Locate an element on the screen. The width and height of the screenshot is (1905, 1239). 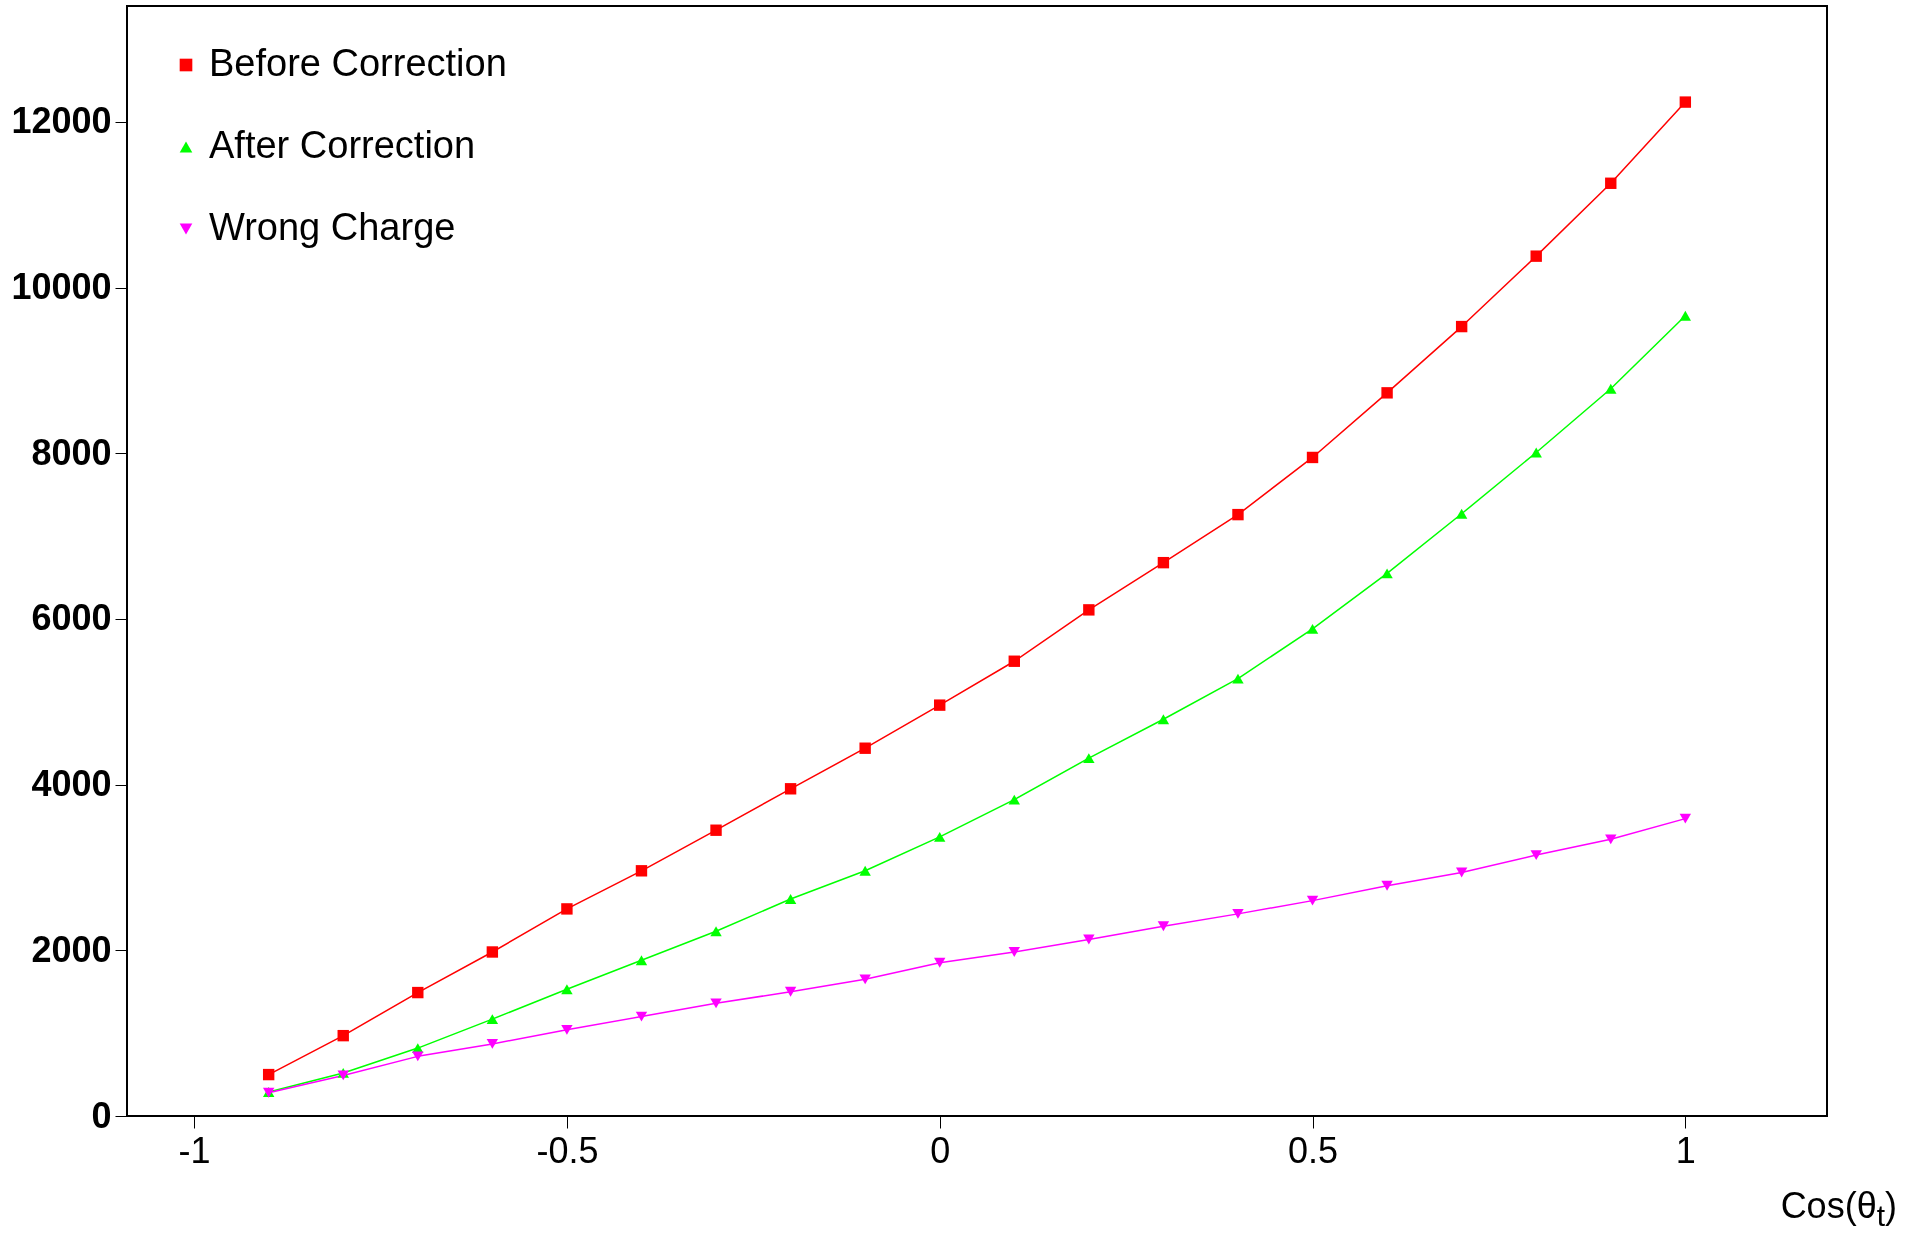
y-tick-label: 8000 is located at coordinates (71, 452).